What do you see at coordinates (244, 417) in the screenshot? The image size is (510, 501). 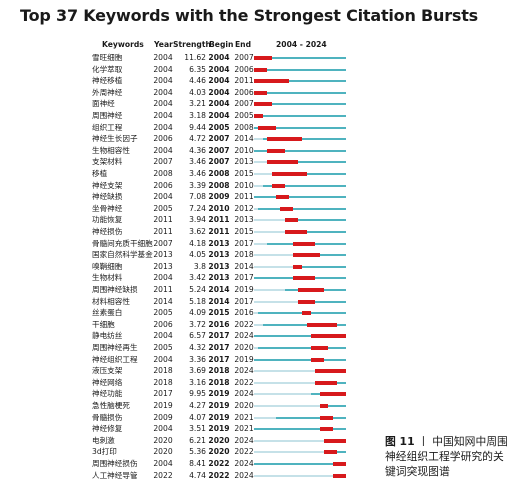 I see `end-value: 2021` at bounding box center [244, 417].